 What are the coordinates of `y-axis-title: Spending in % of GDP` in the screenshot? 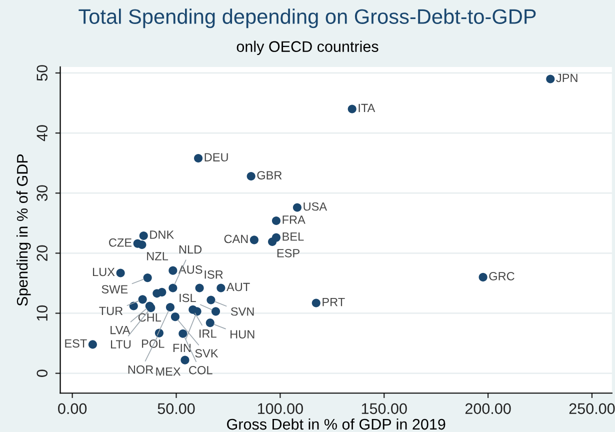 It's located at (23, 230).